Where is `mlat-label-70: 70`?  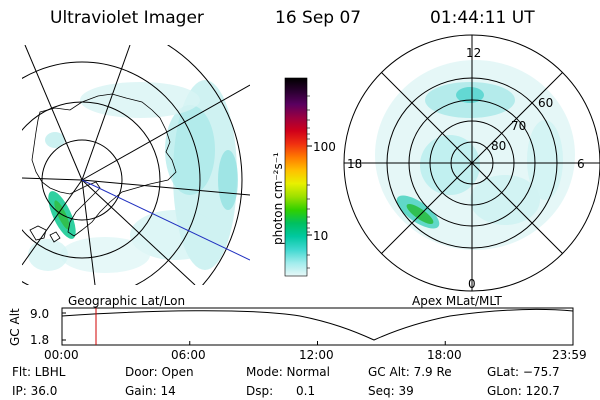 mlat-label-70: 70 is located at coordinates (519, 126).